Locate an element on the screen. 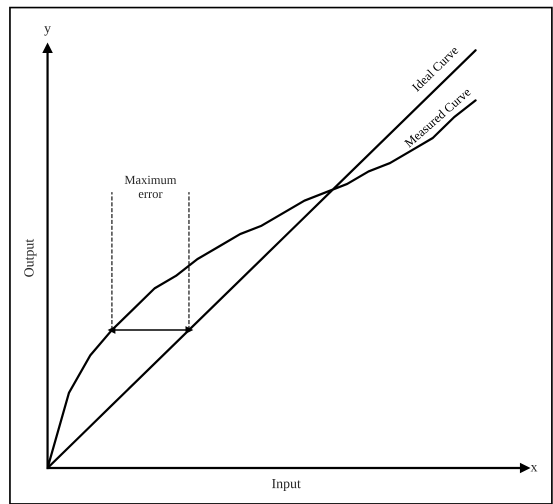 Image resolution: width=553 pixels, height=504 pixels. y-axis-title: Output is located at coordinates (30, 257).